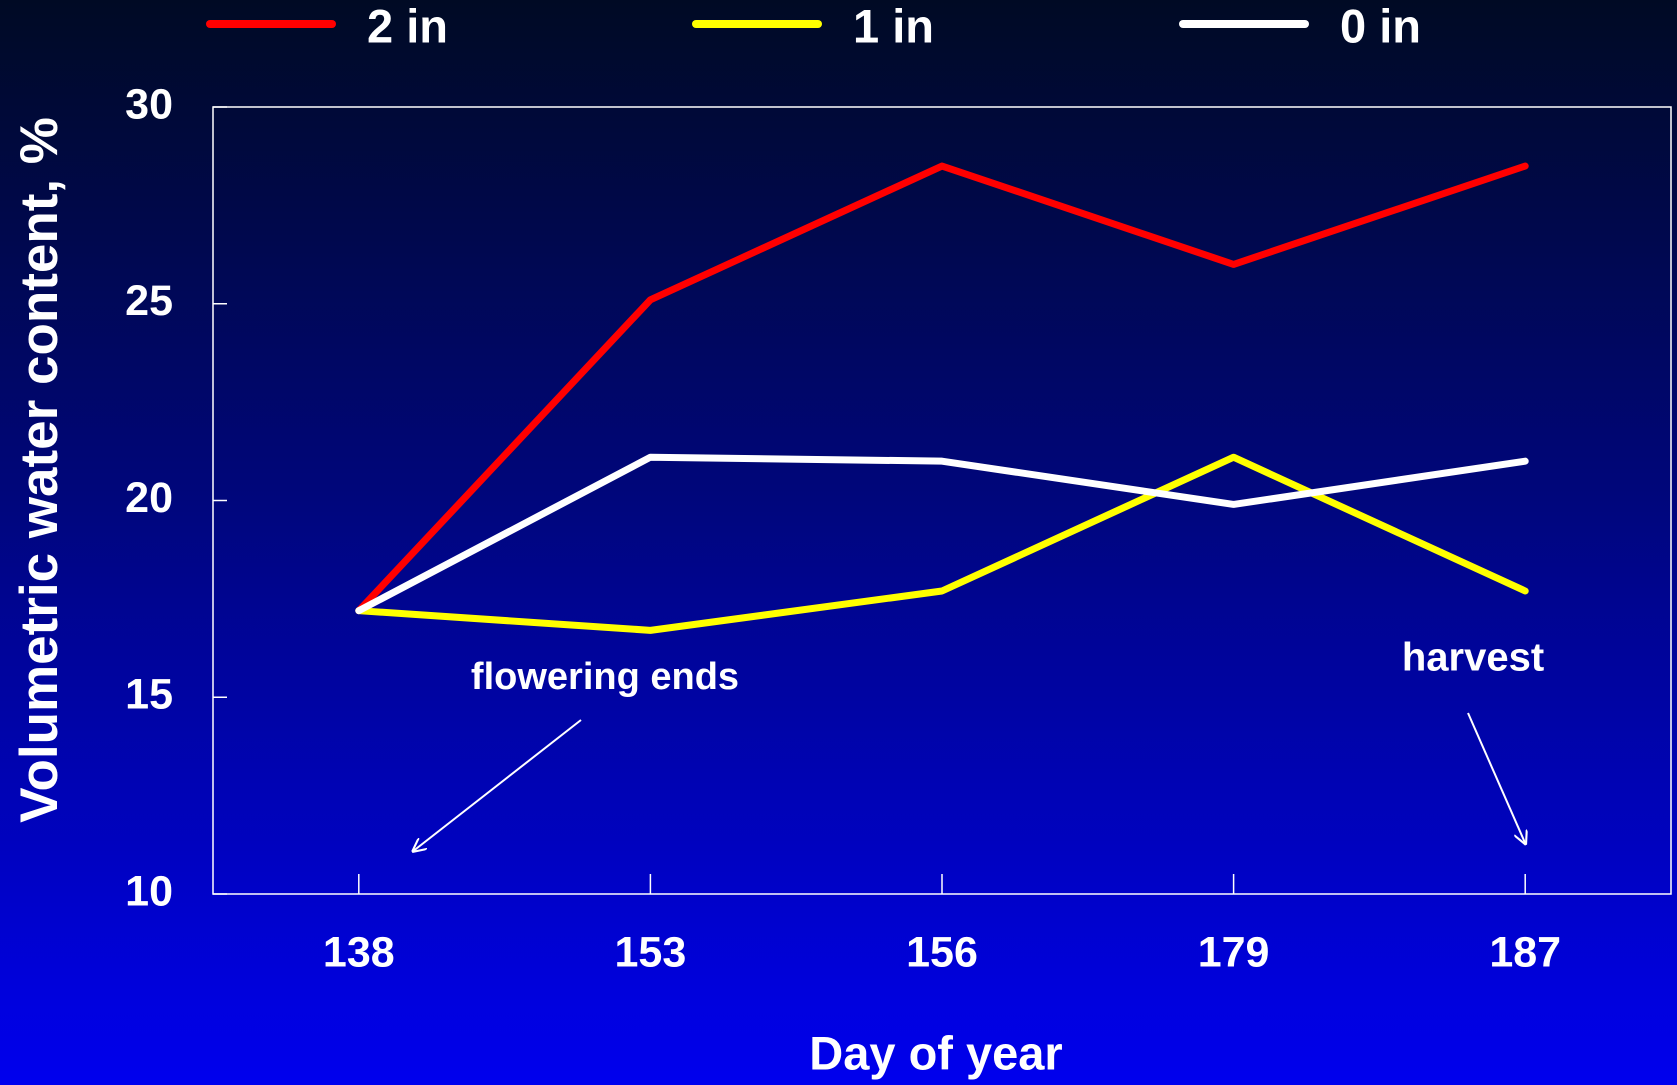 The height and width of the screenshot is (1085, 1677). What do you see at coordinates (942, 952) in the screenshot?
I see `x-tick-label: 156` at bounding box center [942, 952].